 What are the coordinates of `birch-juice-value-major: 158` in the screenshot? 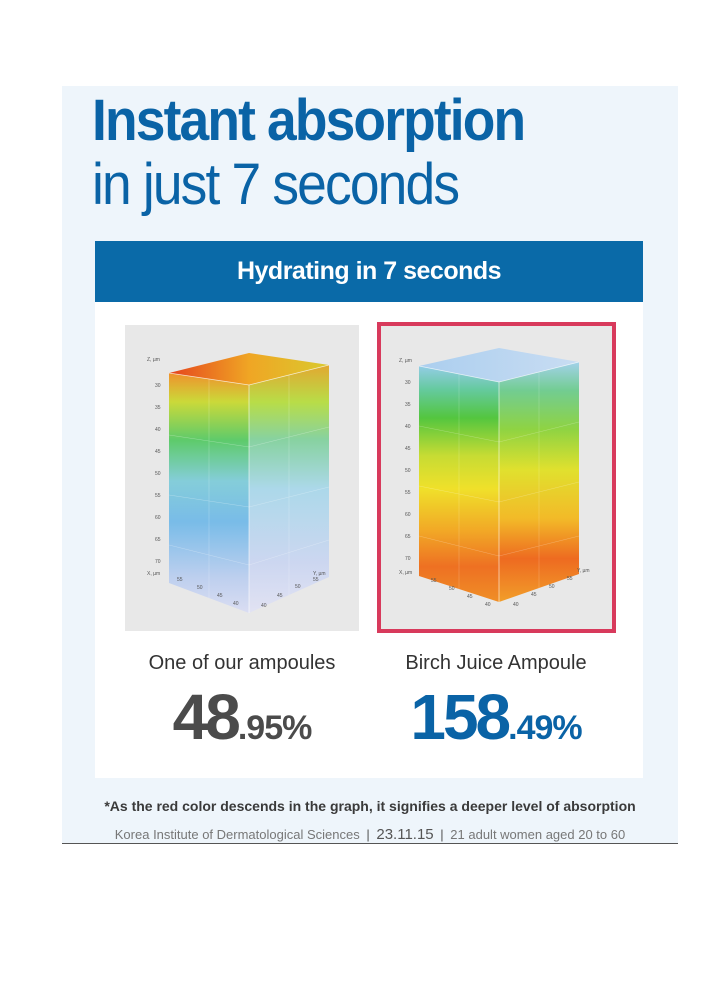 It's located at (460, 717).